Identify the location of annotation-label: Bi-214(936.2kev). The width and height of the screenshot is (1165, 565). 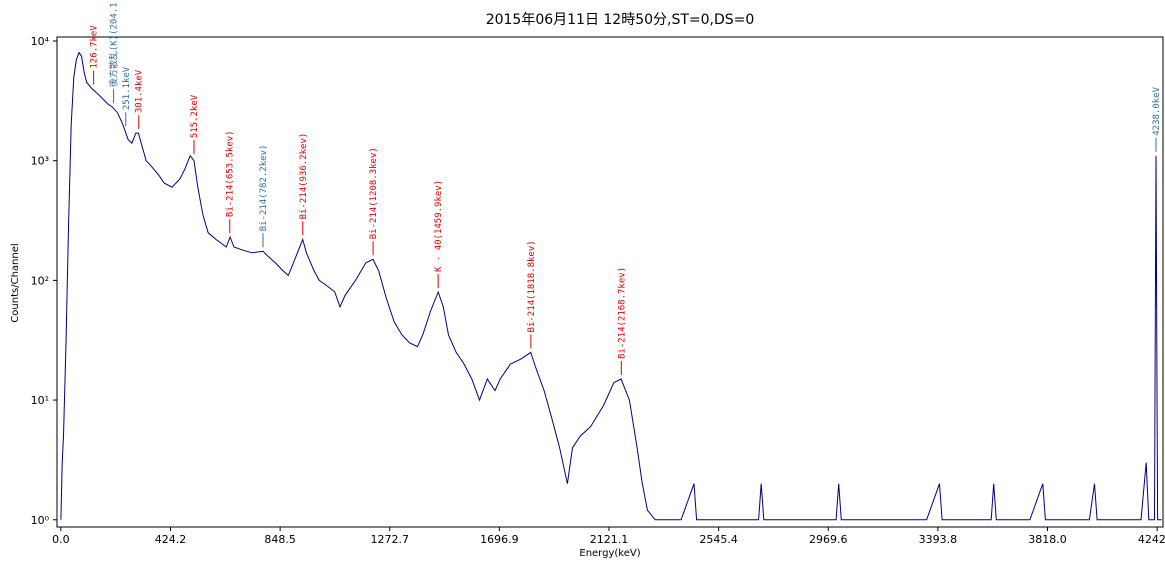
(304, 176).